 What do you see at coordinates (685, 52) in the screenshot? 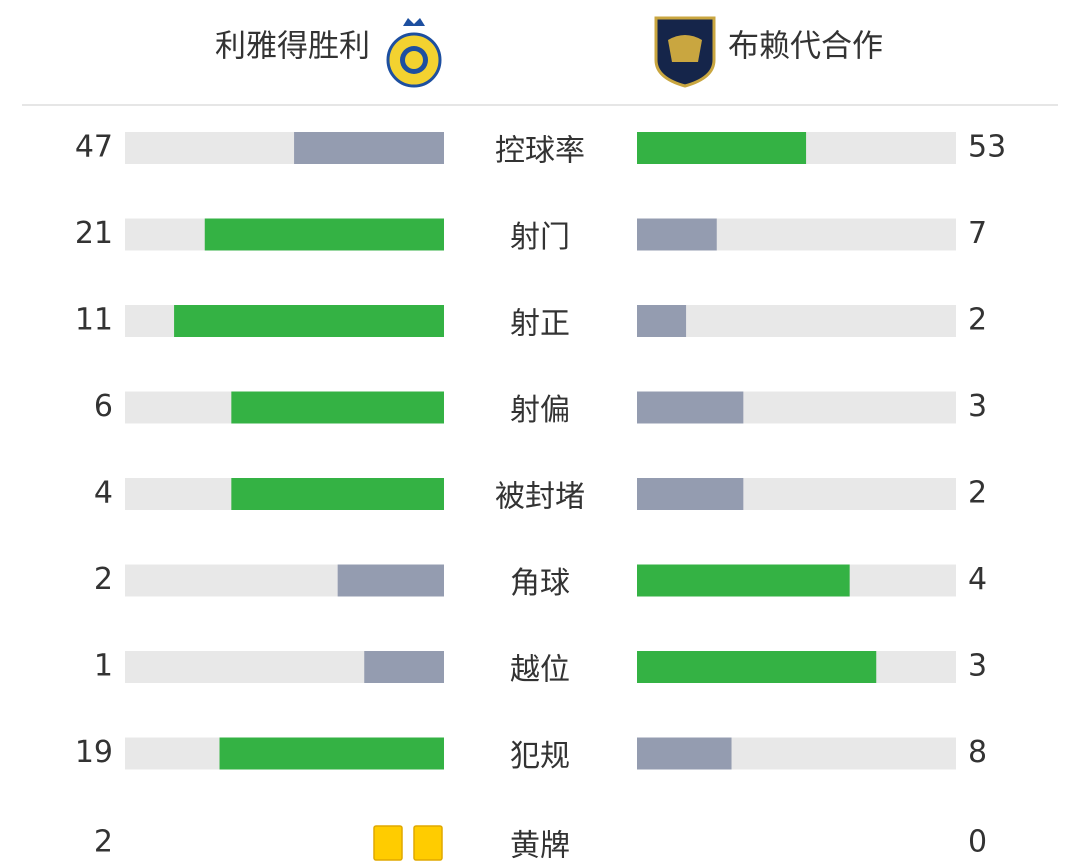
I see `away-logo` at bounding box center [685, 52].